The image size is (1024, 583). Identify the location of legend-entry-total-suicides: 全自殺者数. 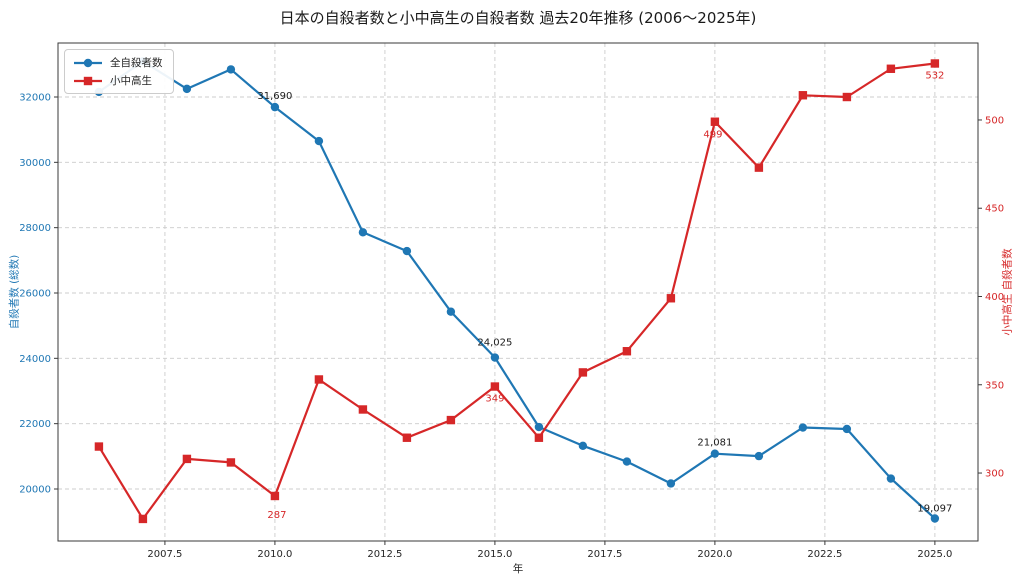
(118, 62).